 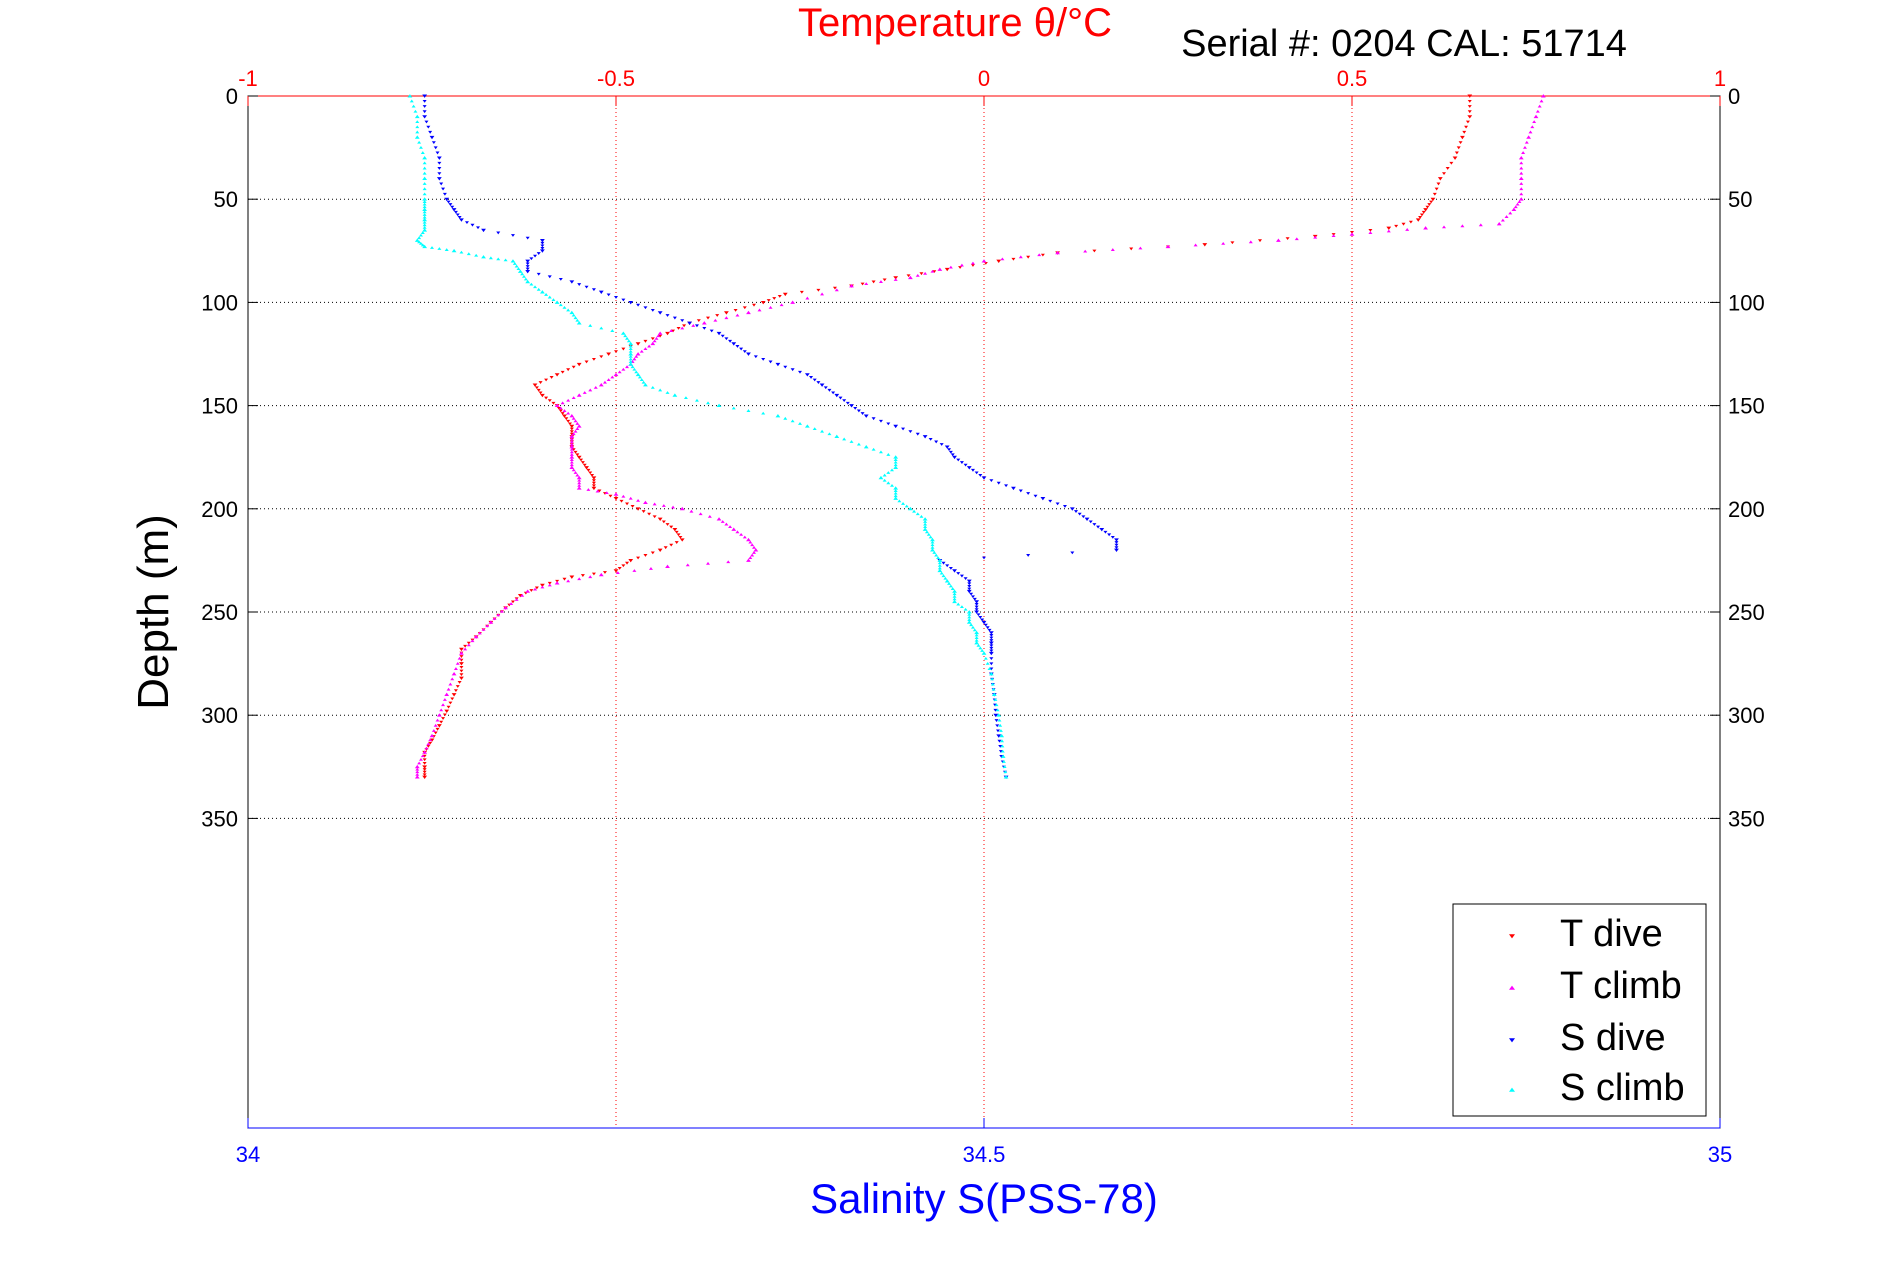 I want to click on legend-marker-s-climb, so click(x=1512, y=1089).